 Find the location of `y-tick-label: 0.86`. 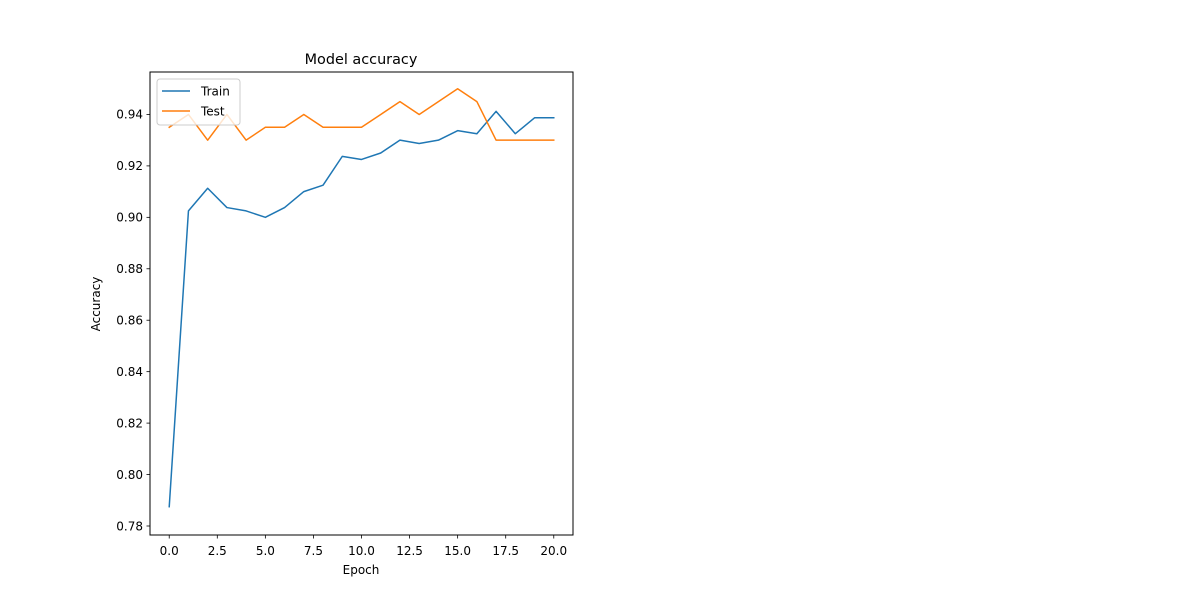

y-tick-label: 0.86 is located at coordinates (129, 321).